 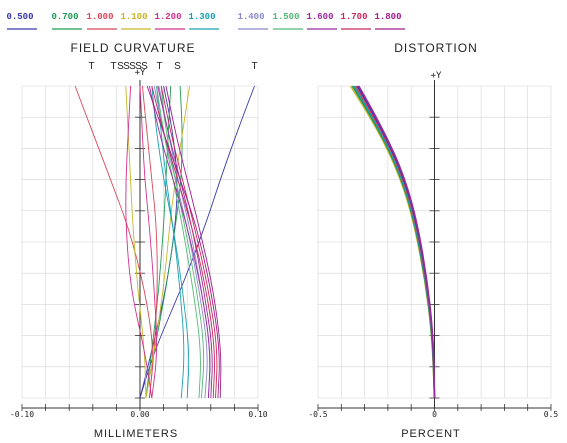 I want to click on field-curvature-x-ticks: -0.10 0.00 0.10, so click(x=139, y=414).